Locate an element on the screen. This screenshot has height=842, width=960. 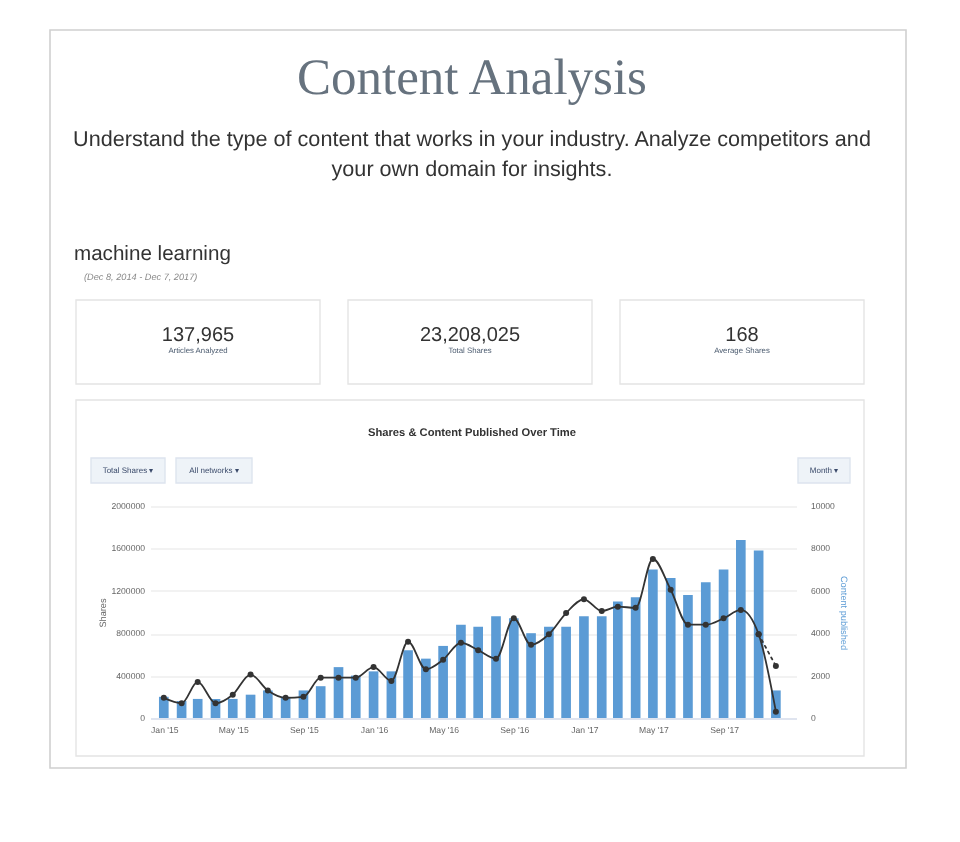
line-series is located at coordinates (469, 635).